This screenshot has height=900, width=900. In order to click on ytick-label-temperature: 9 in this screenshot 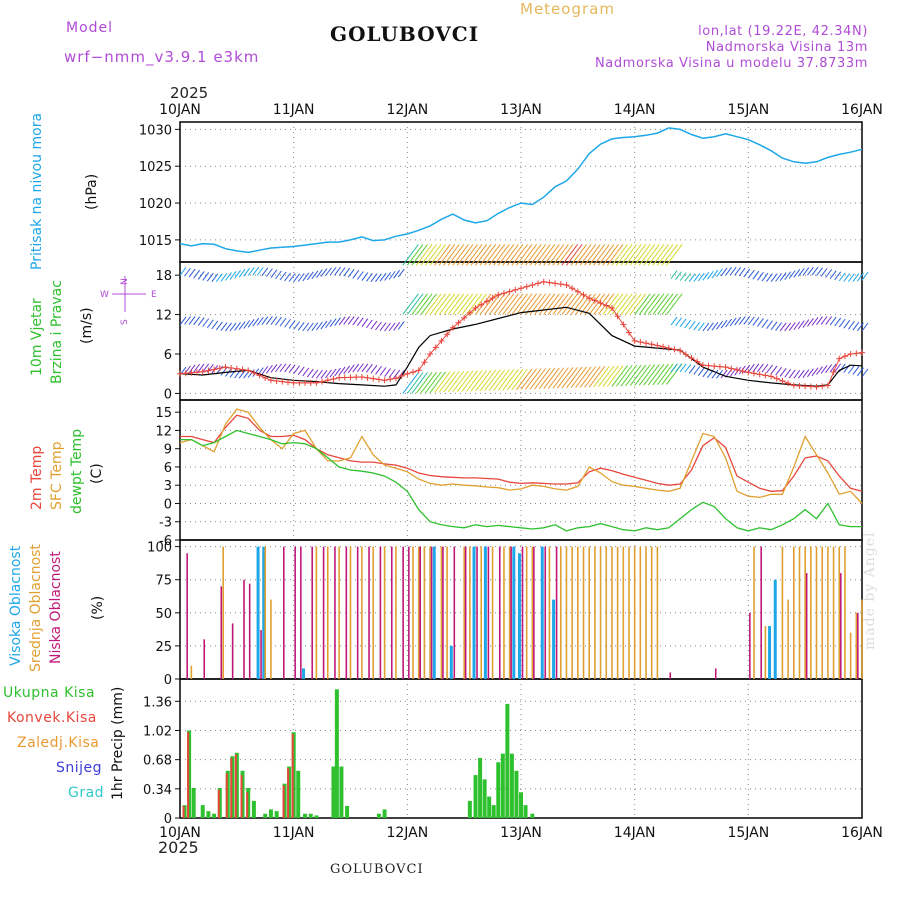, I will do `click(168, 450)`.